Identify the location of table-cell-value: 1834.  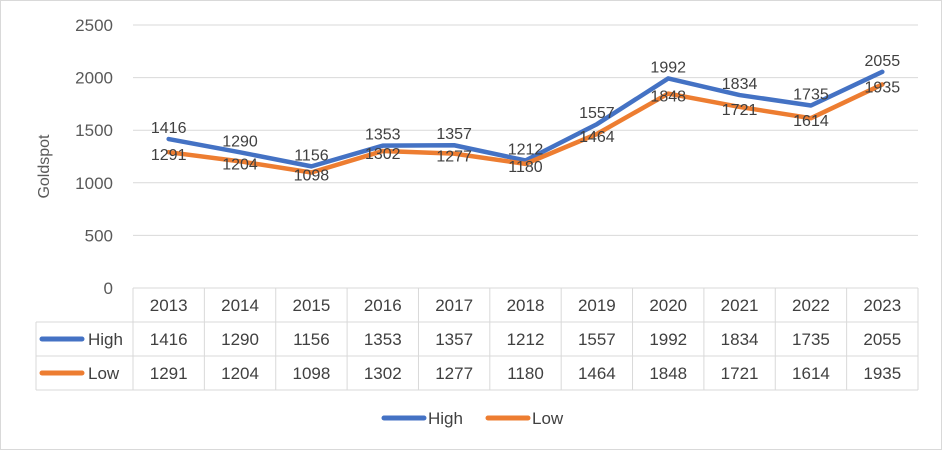
(740, 339).